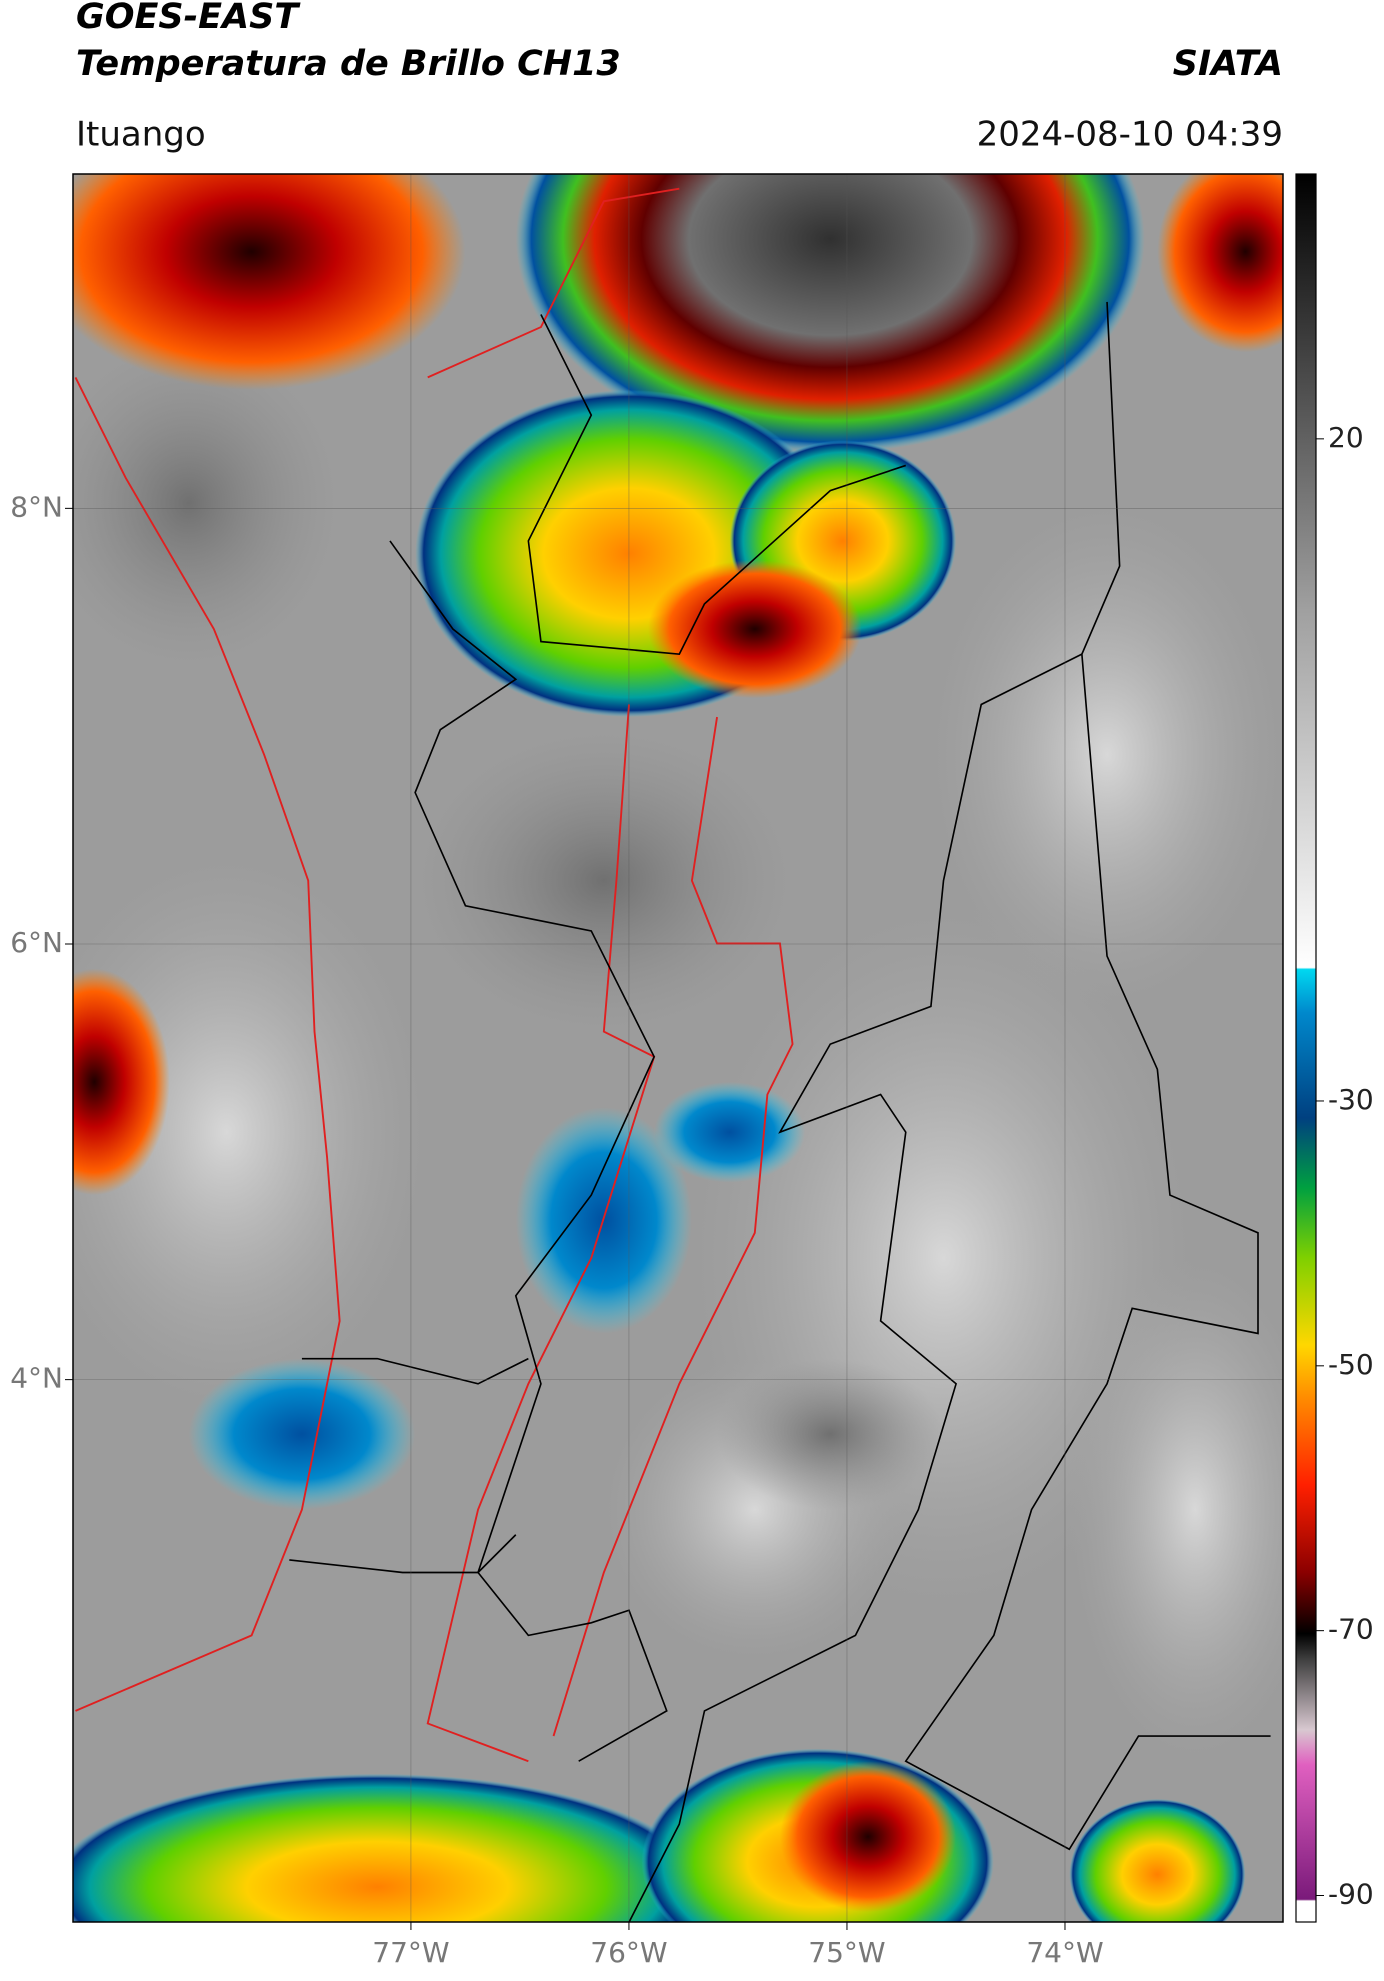  I want to click on colorbar-tick-label: -70, so click(1351, 1629).